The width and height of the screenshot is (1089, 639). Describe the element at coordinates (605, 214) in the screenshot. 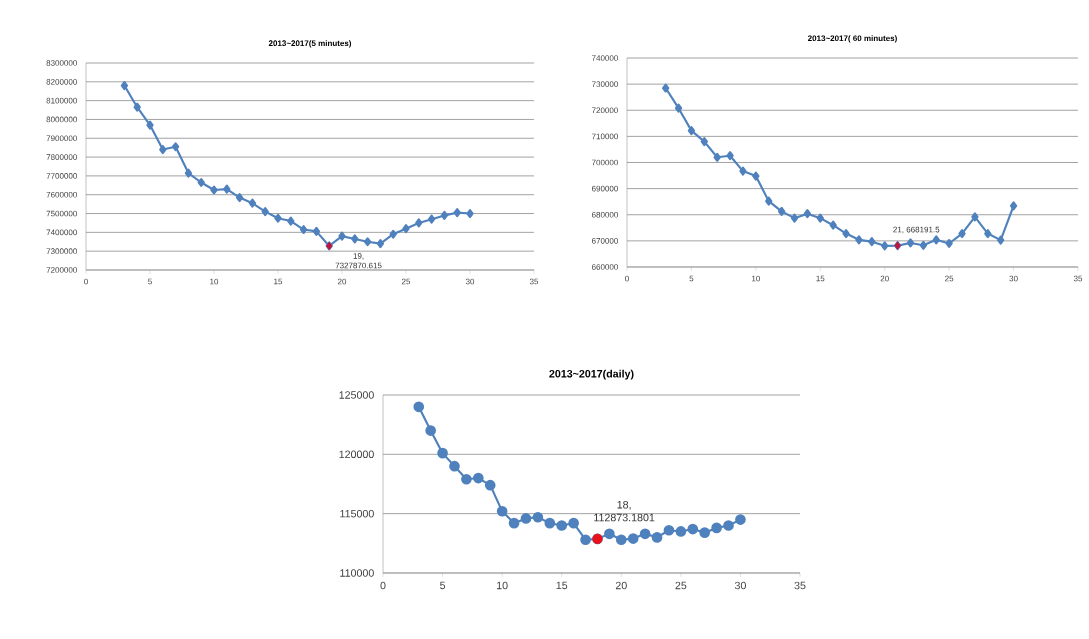

I see `y-tick-label: 680000` at that location.